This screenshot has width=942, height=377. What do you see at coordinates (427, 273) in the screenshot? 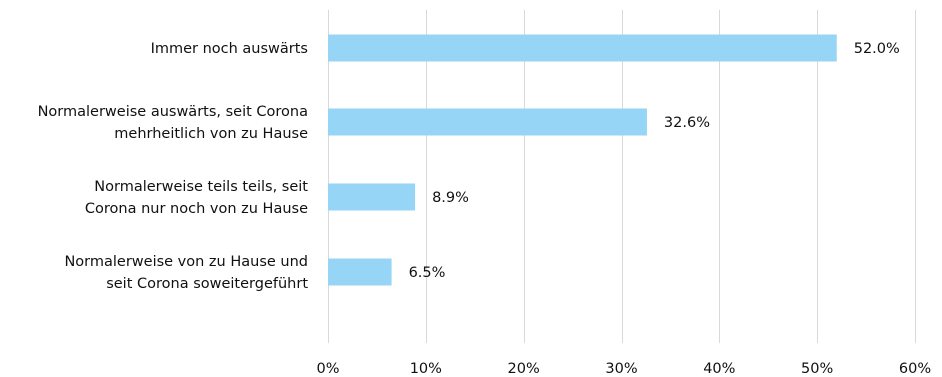
I see `data-label: 6.5%` at bounding box center [427, 273].